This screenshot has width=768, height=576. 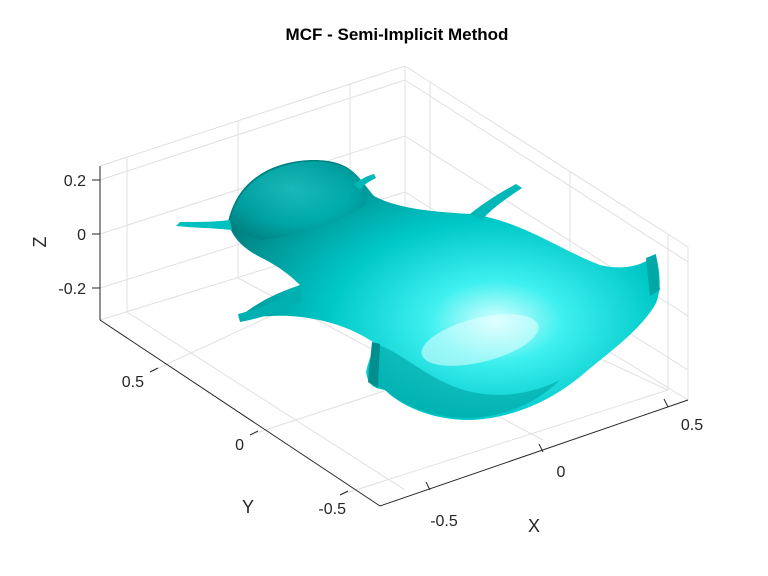 What do you see at coordinates (270, 305) in the screenshot?
I see `spike-bottom-left` at bounding box center [270, 305].